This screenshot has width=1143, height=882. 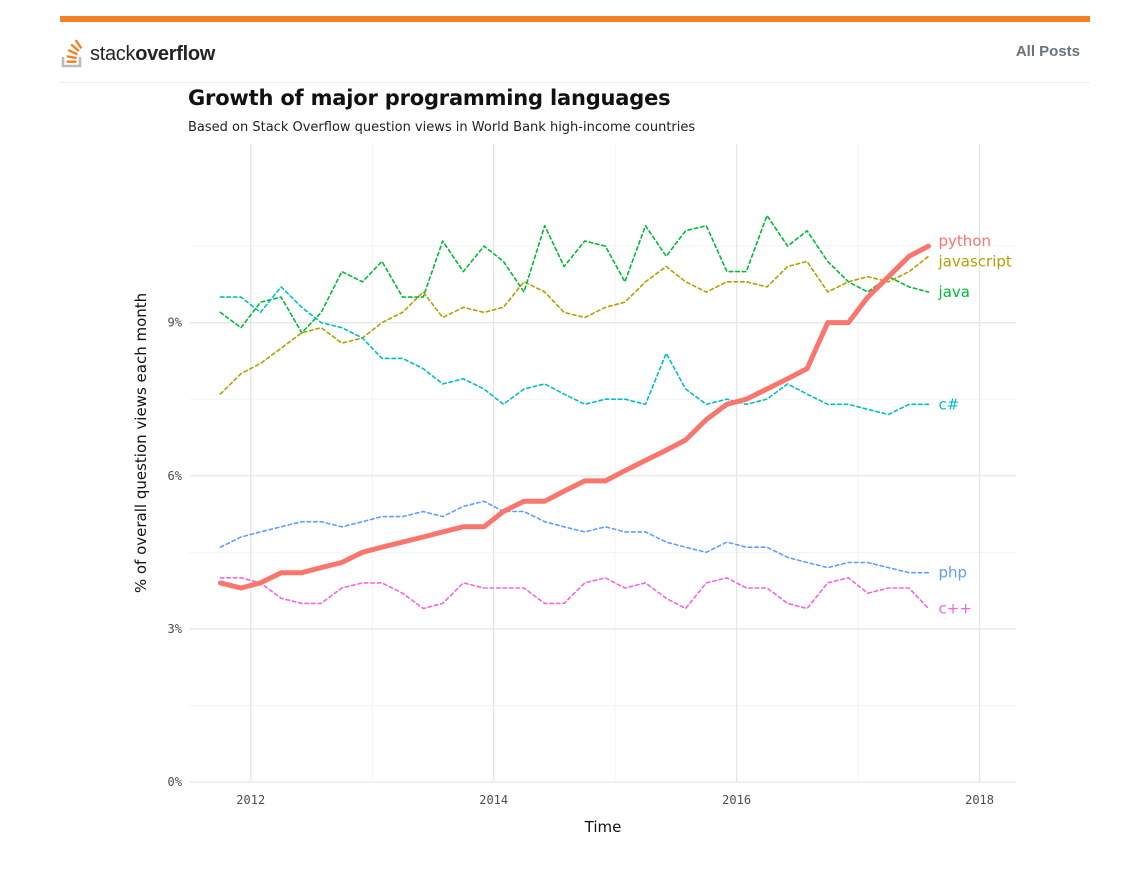 I want to click on x-tick-label: 2016, so click(x=736, y=800).